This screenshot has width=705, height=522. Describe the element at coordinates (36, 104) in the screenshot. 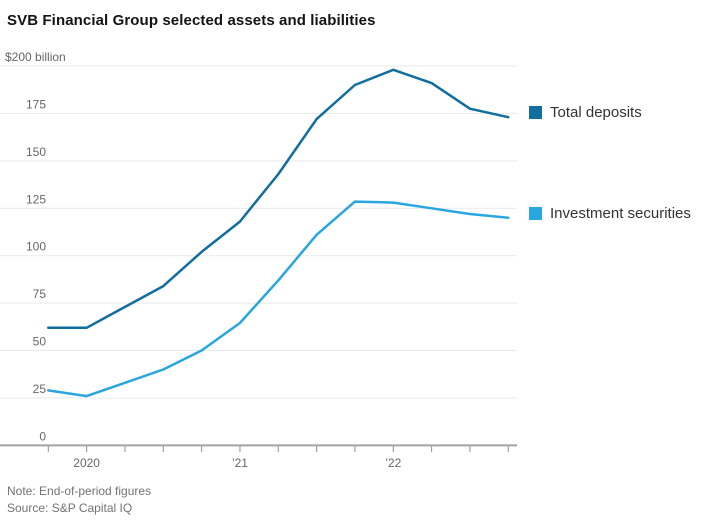

I see `y-tick-label: 175` at that location.